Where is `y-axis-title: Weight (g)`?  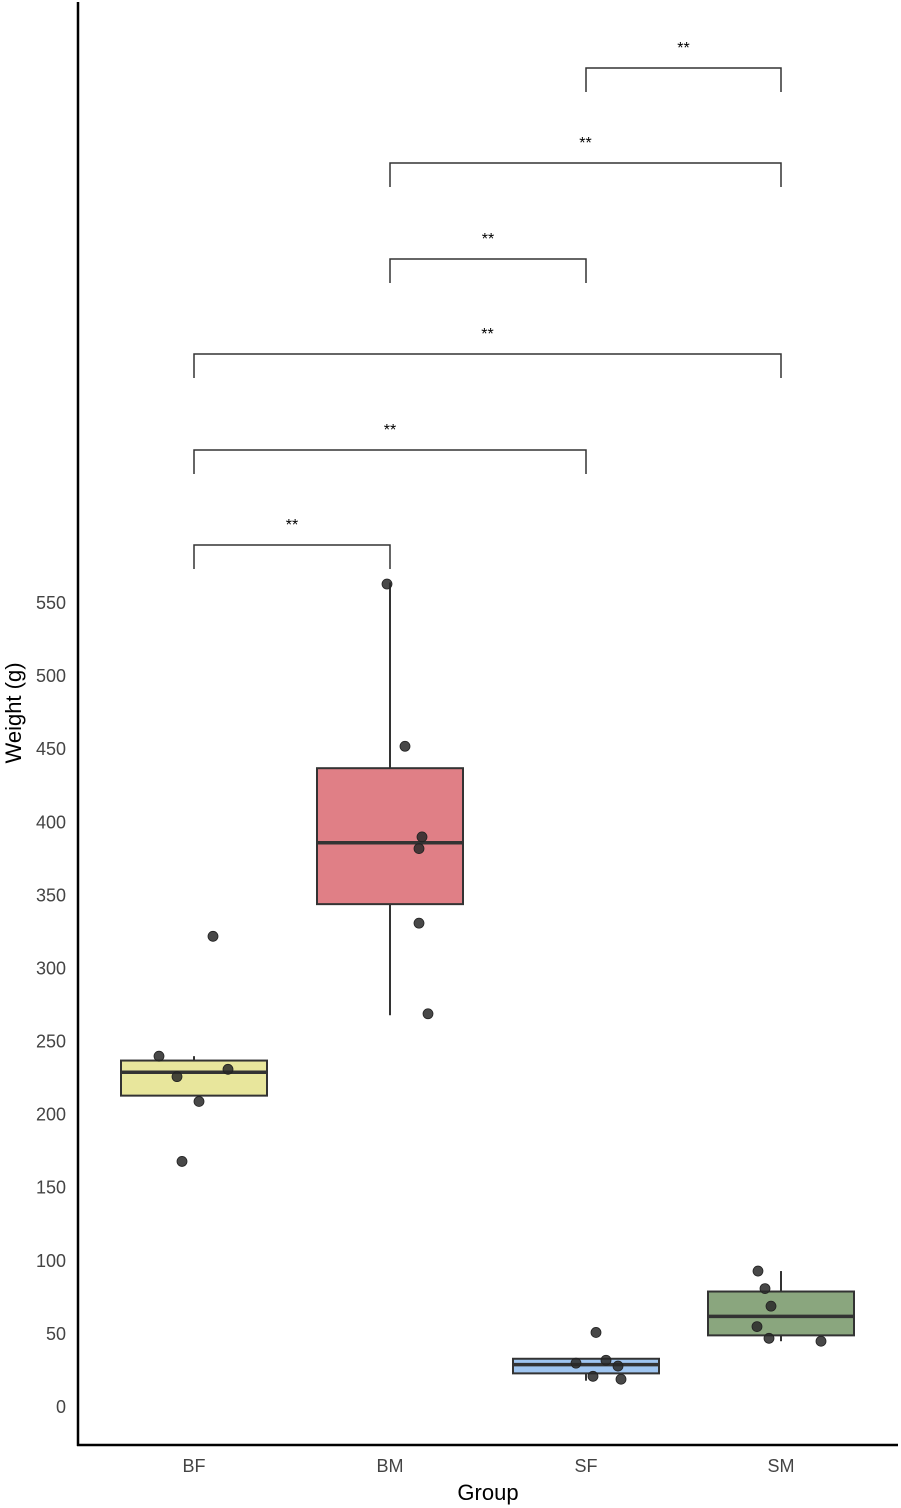 y-axis-title: Weight (g) is located at coordinates (13, 712).